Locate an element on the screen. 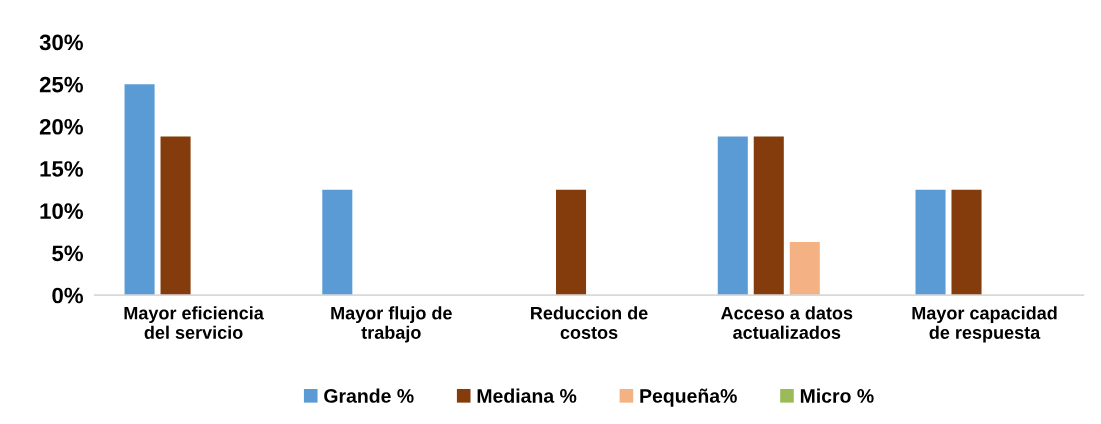  x-tick-label: Mayor capacidad de respuesta is located at coordinates (984, 324).